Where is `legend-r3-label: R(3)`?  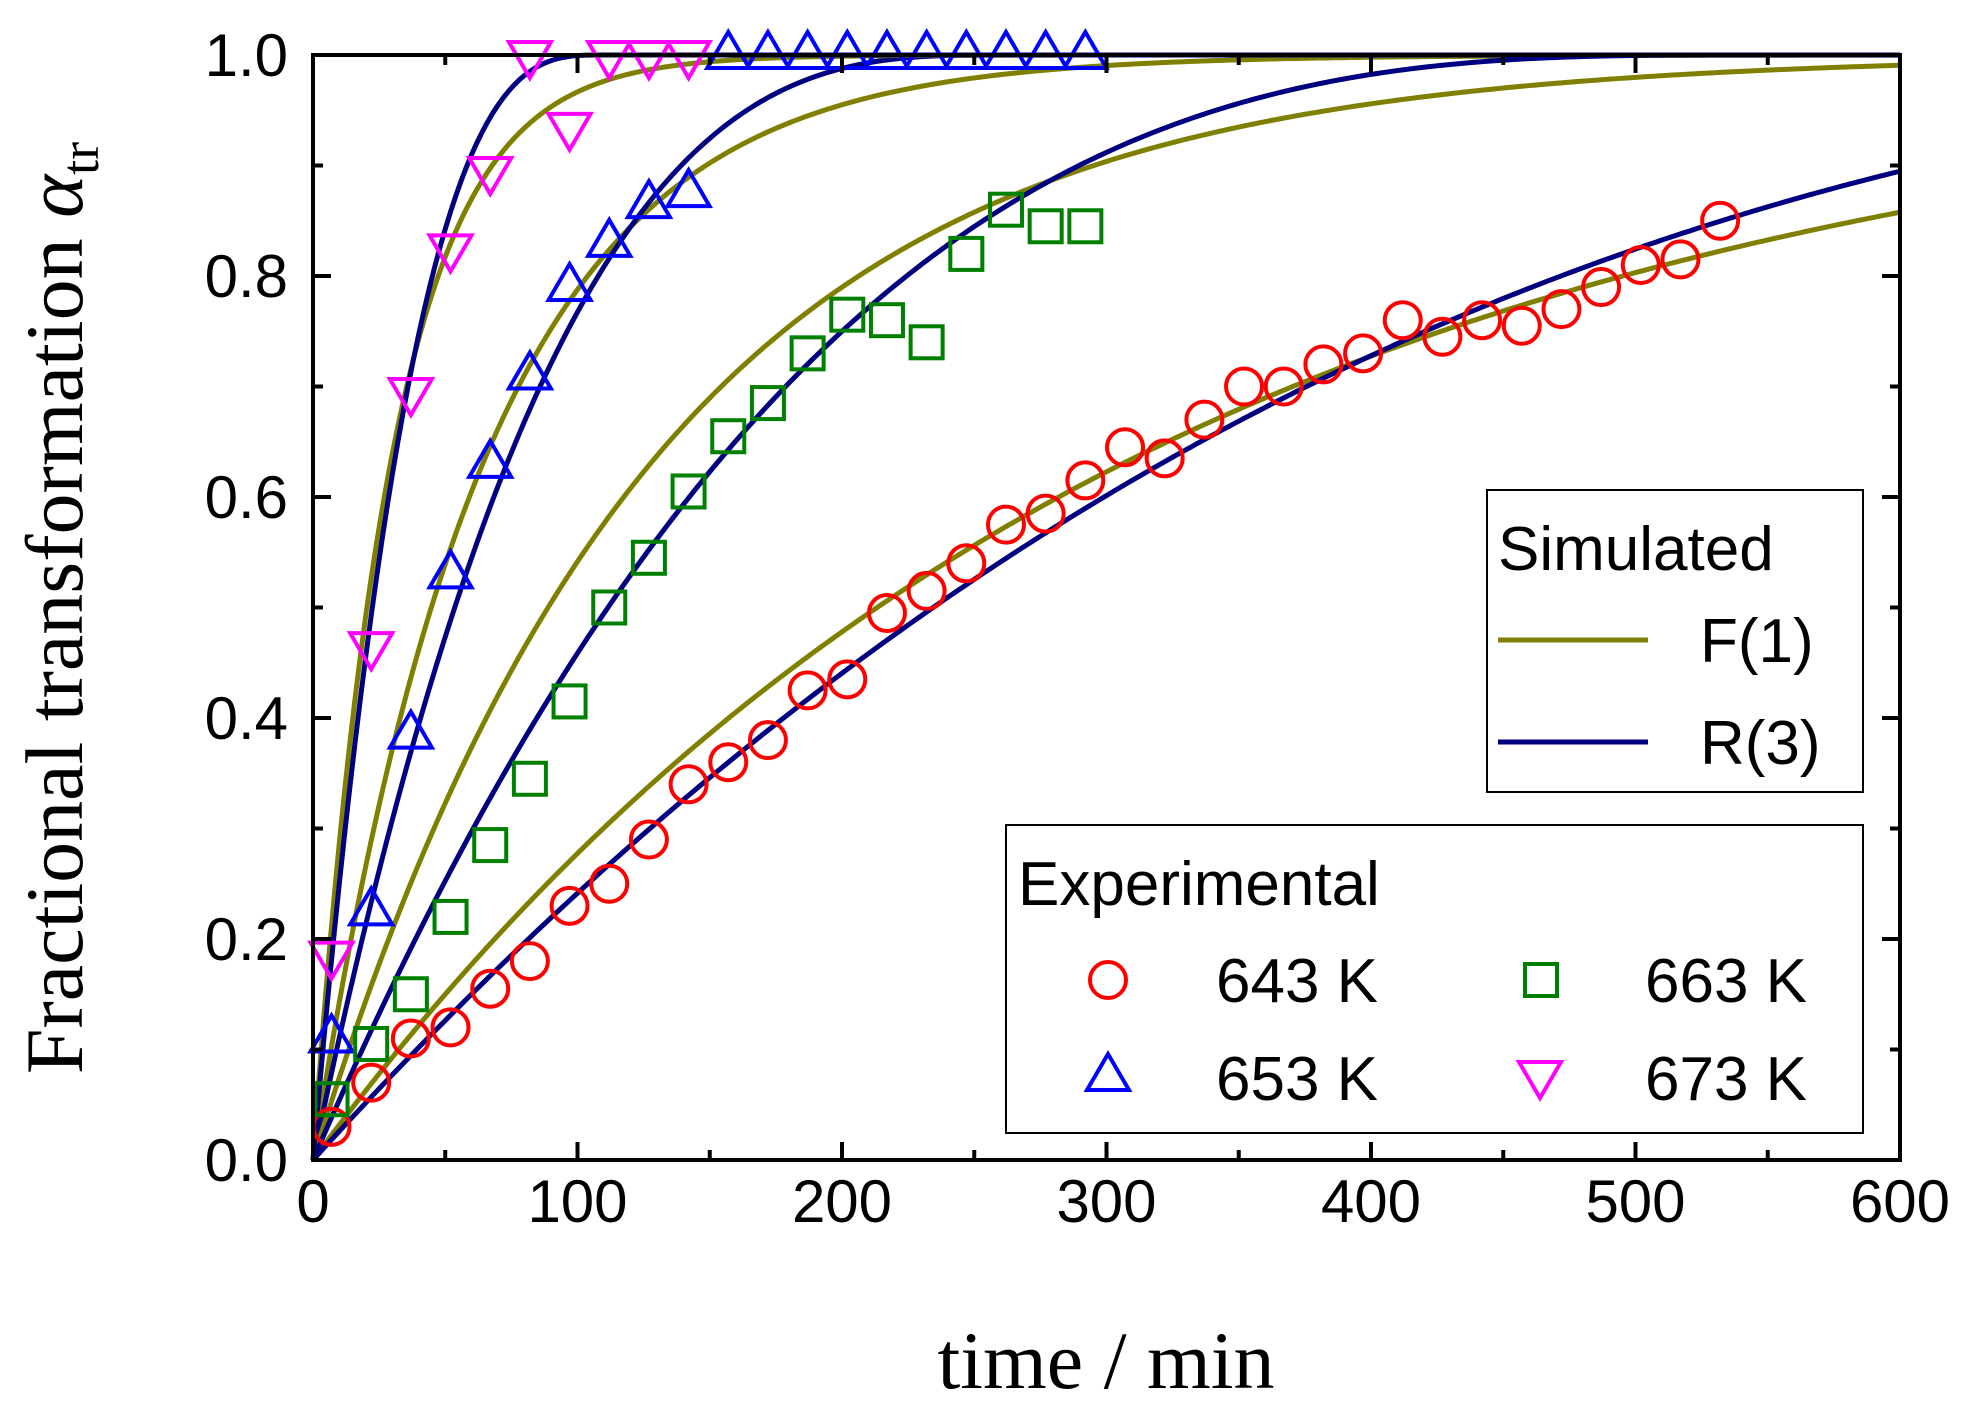 legend-r3-label: R(3) is located at coordinates (1760, 743).